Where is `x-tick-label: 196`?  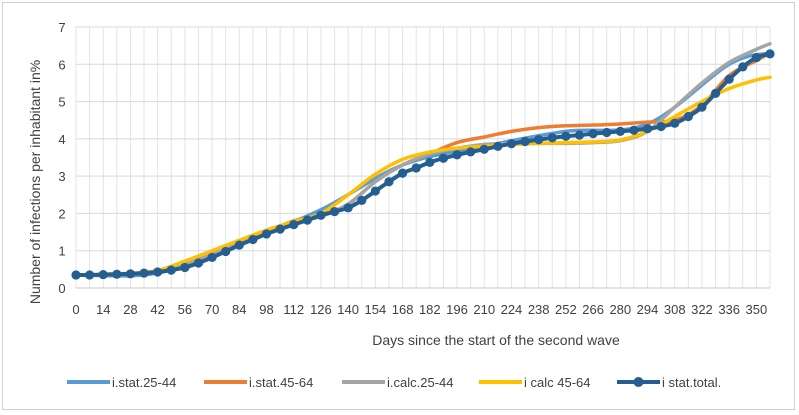 x-tick-label: 196 is located at coordinates (457, 309).